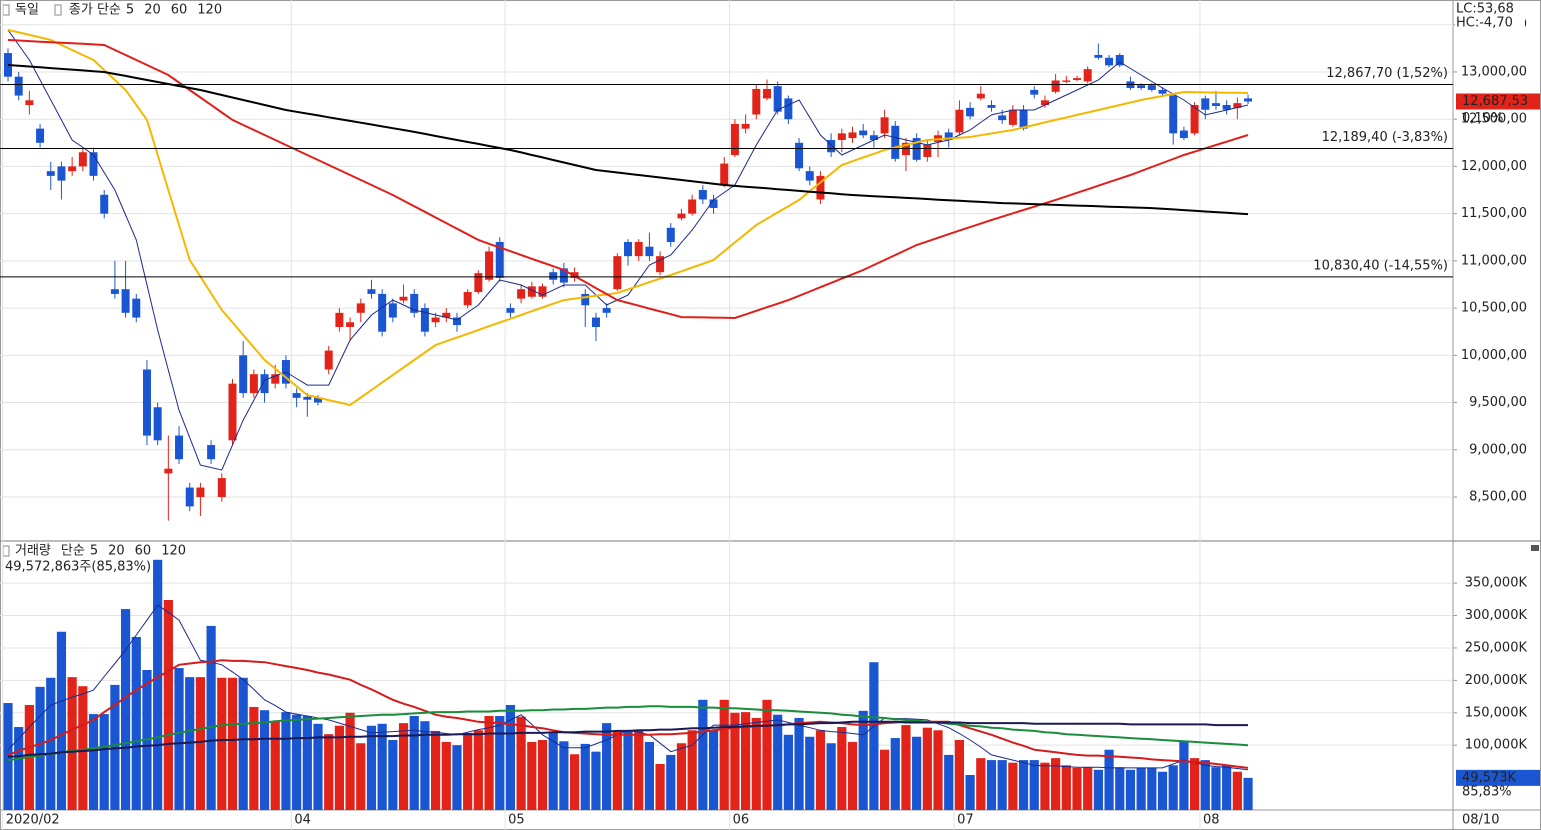 The width and height of the screenshot is (1541, 830). What do you see at coordinates (1498, 496) in the screenshot?
I see `y-tick-label: 8,500,00` at bounding box center [1498, 496].